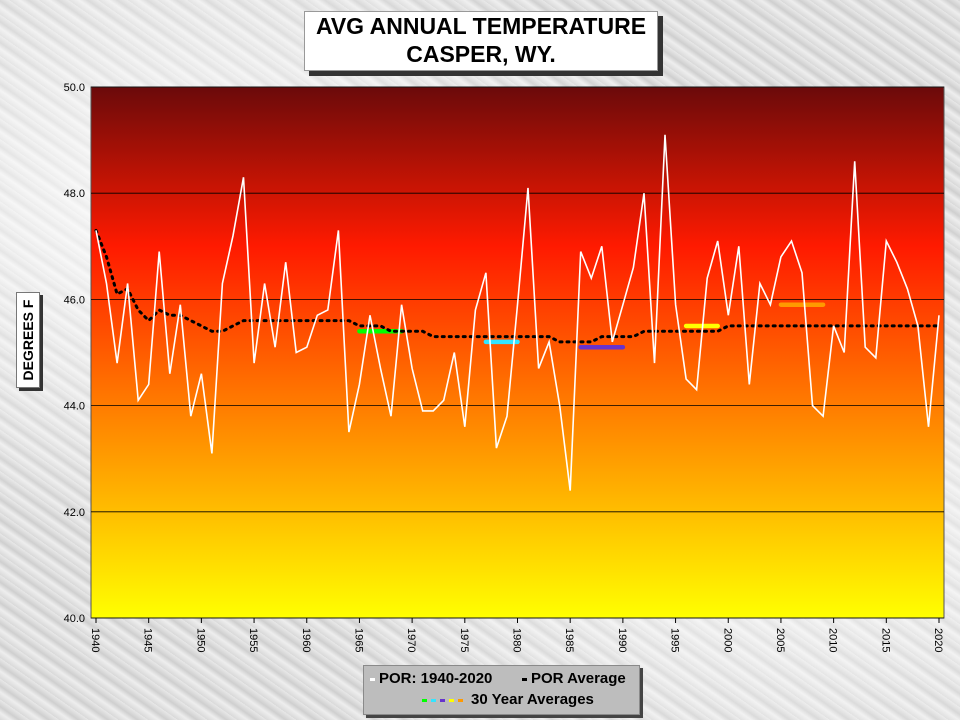  What do you see at coordinates (200, 640) in the screenshot?
I see `x-tick-label: 1950` at bounding box center [200, 640].